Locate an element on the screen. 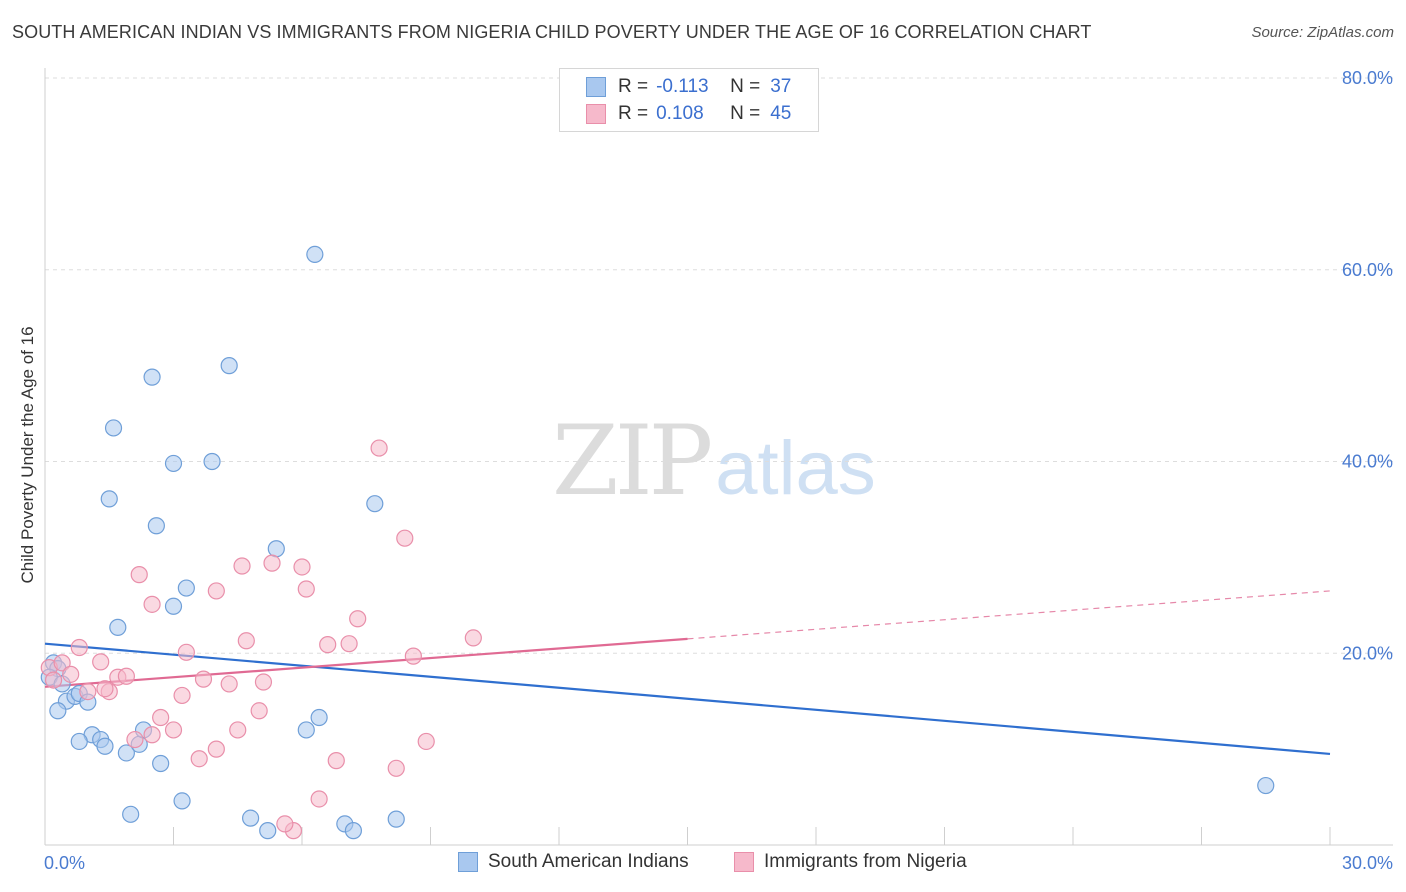 The width and height of the screenshot is (1406, 892). legend-r-value: -0.113 is located at coordinates (682, 86).